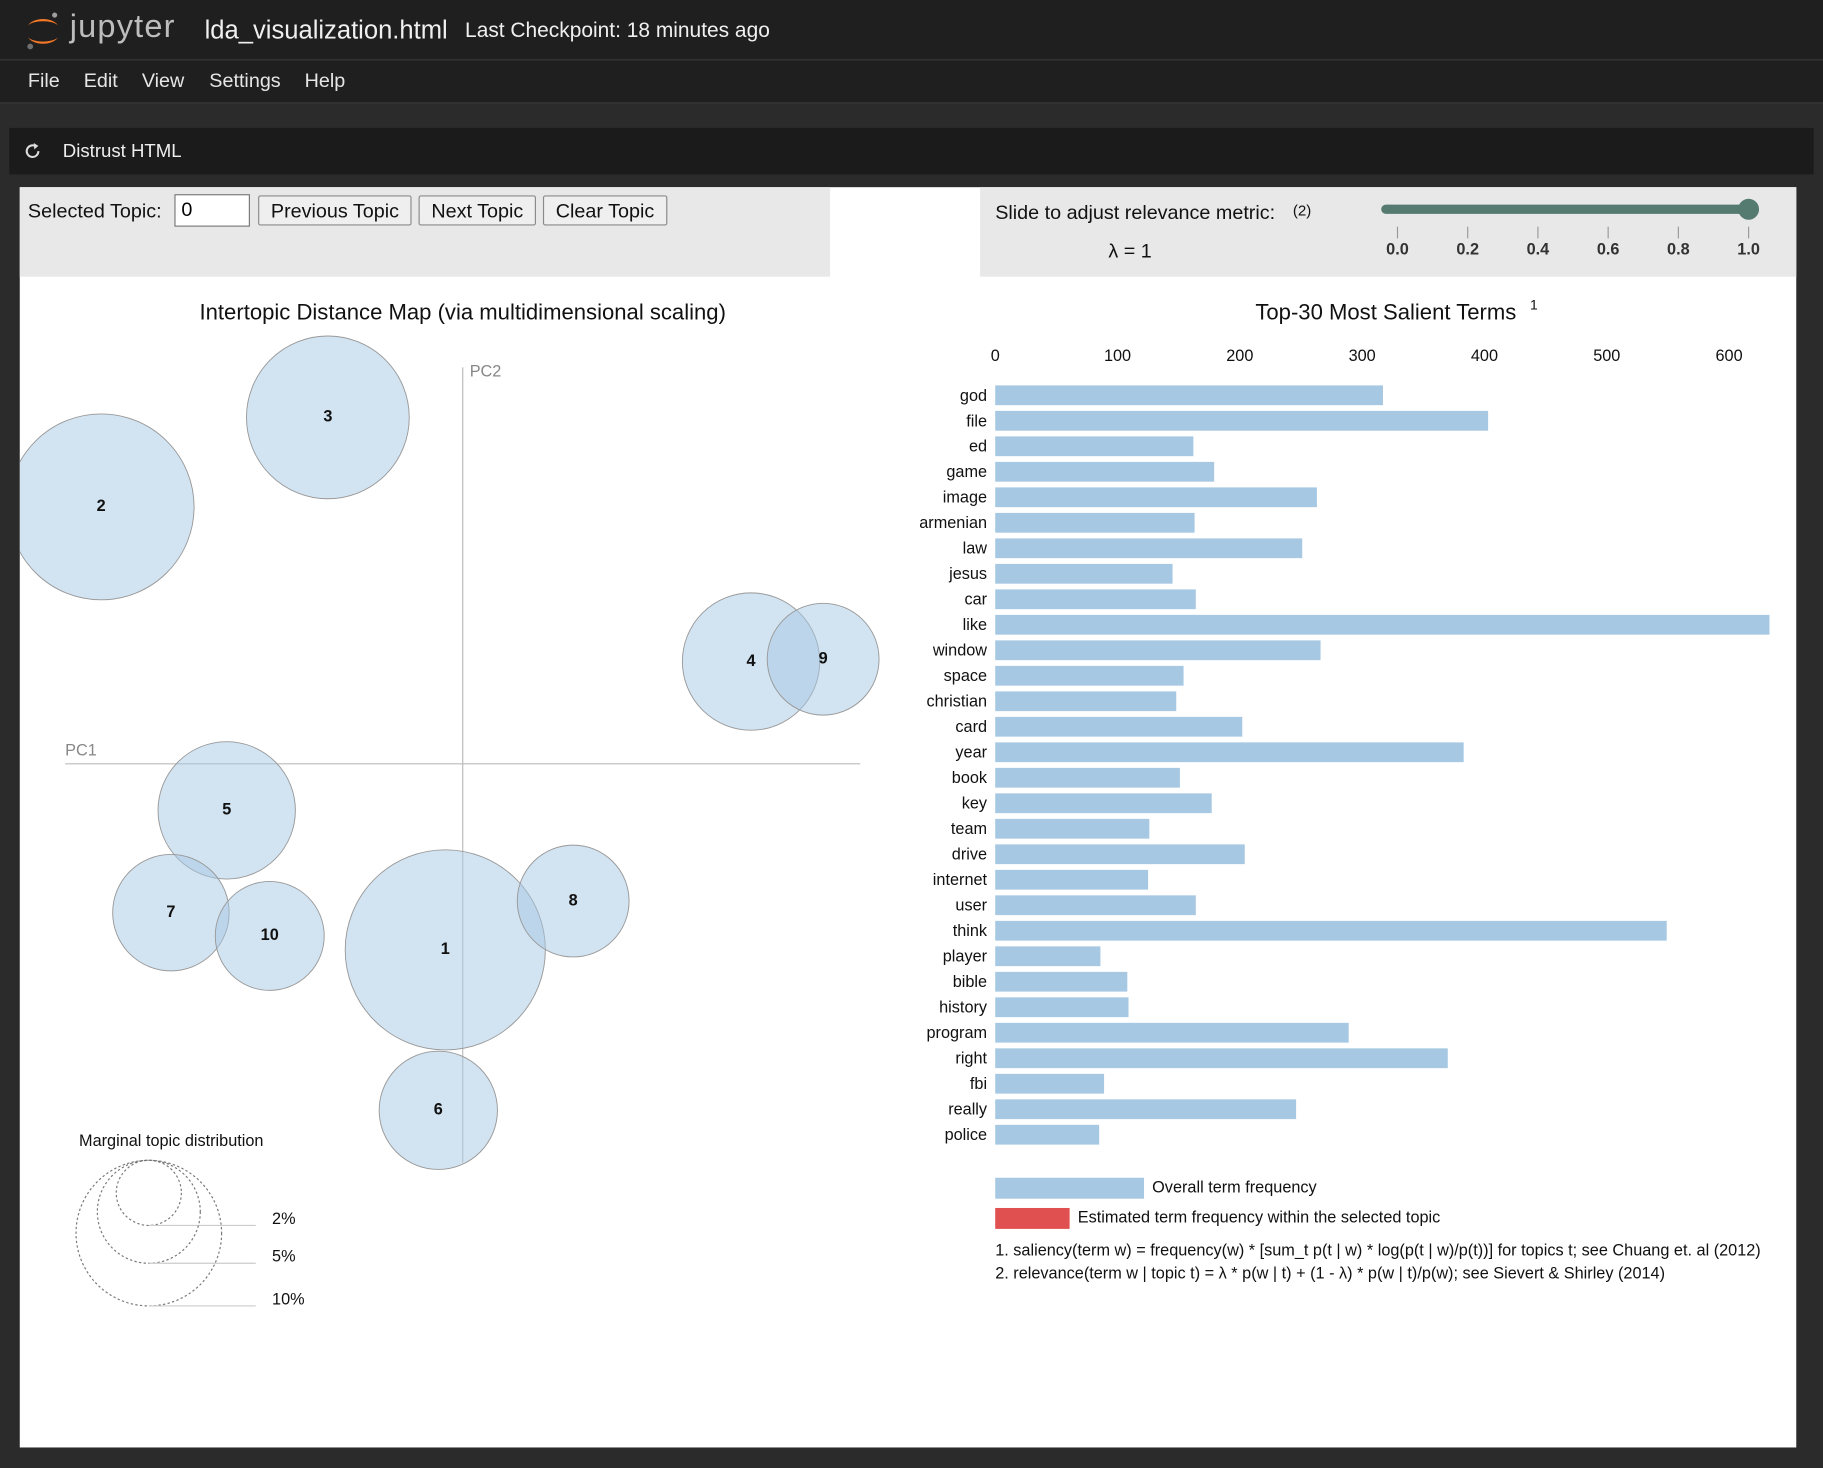 The height and width of the screenshot is (1468, 1823). What do you see at coordinates (970, 931) in the screenshot?
I see `term-label: think` at bounding box center [970, 931].